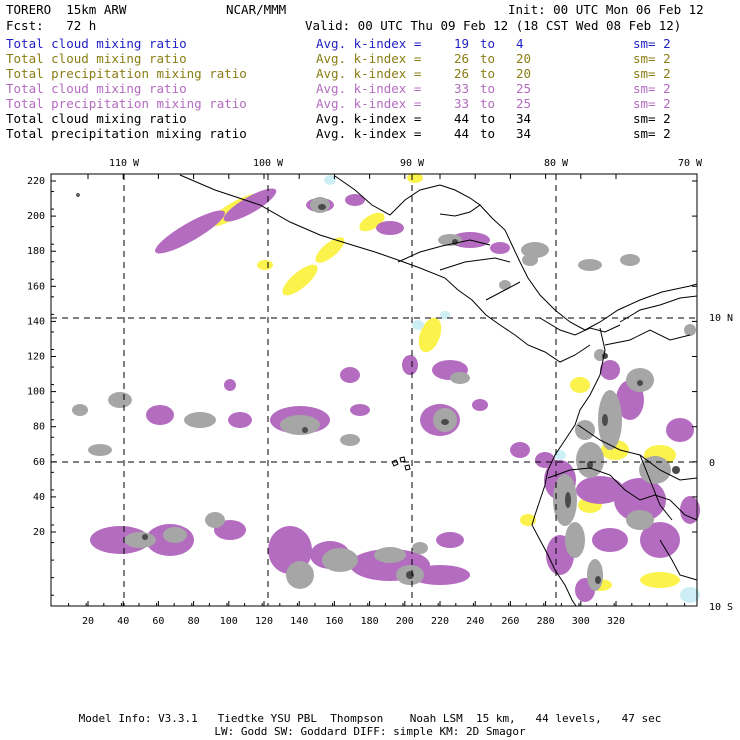 The height and width of the screenshot is (740, 740). Describe the element at coordinates (520, 43) in the screenshot. I see `legend-k-end: 4` at that location.